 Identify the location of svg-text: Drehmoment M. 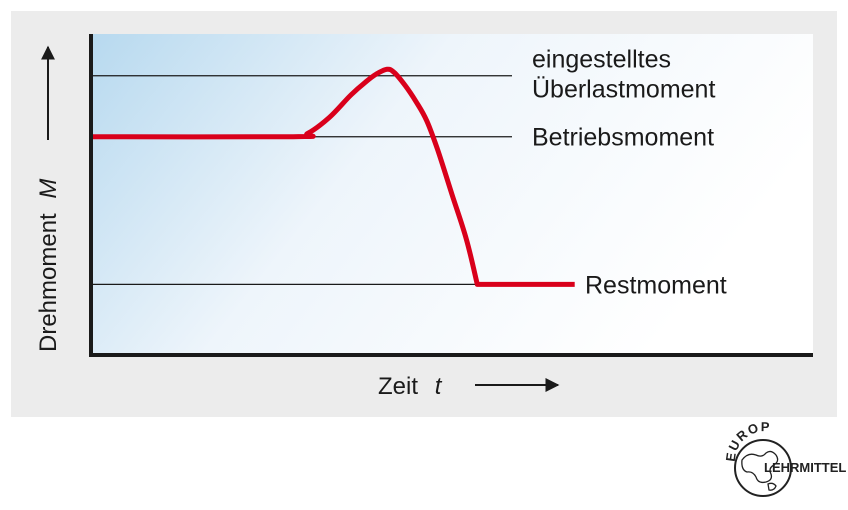
(48, 265).